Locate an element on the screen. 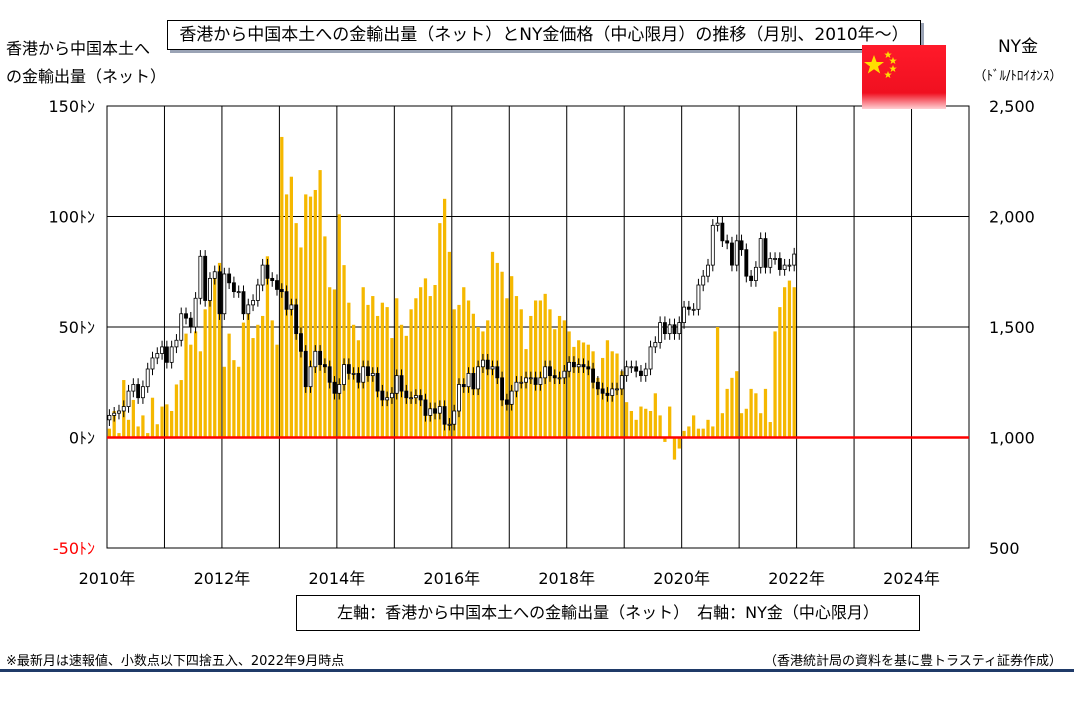  left-tick-label: 50ﾄﾝ is located at coordinates (77, 327).